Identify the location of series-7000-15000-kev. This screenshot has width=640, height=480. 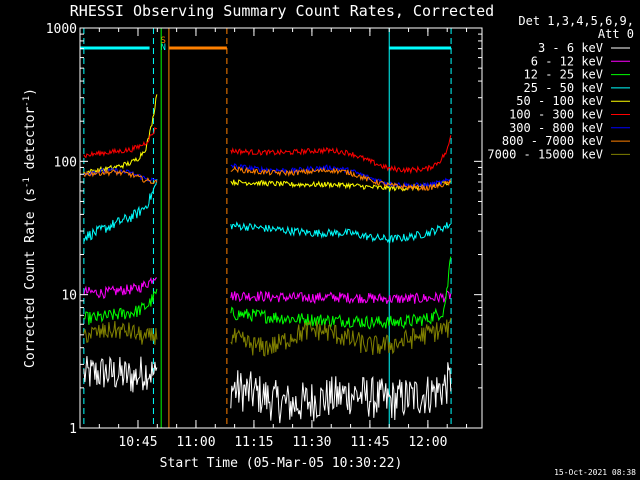
(267, 337).